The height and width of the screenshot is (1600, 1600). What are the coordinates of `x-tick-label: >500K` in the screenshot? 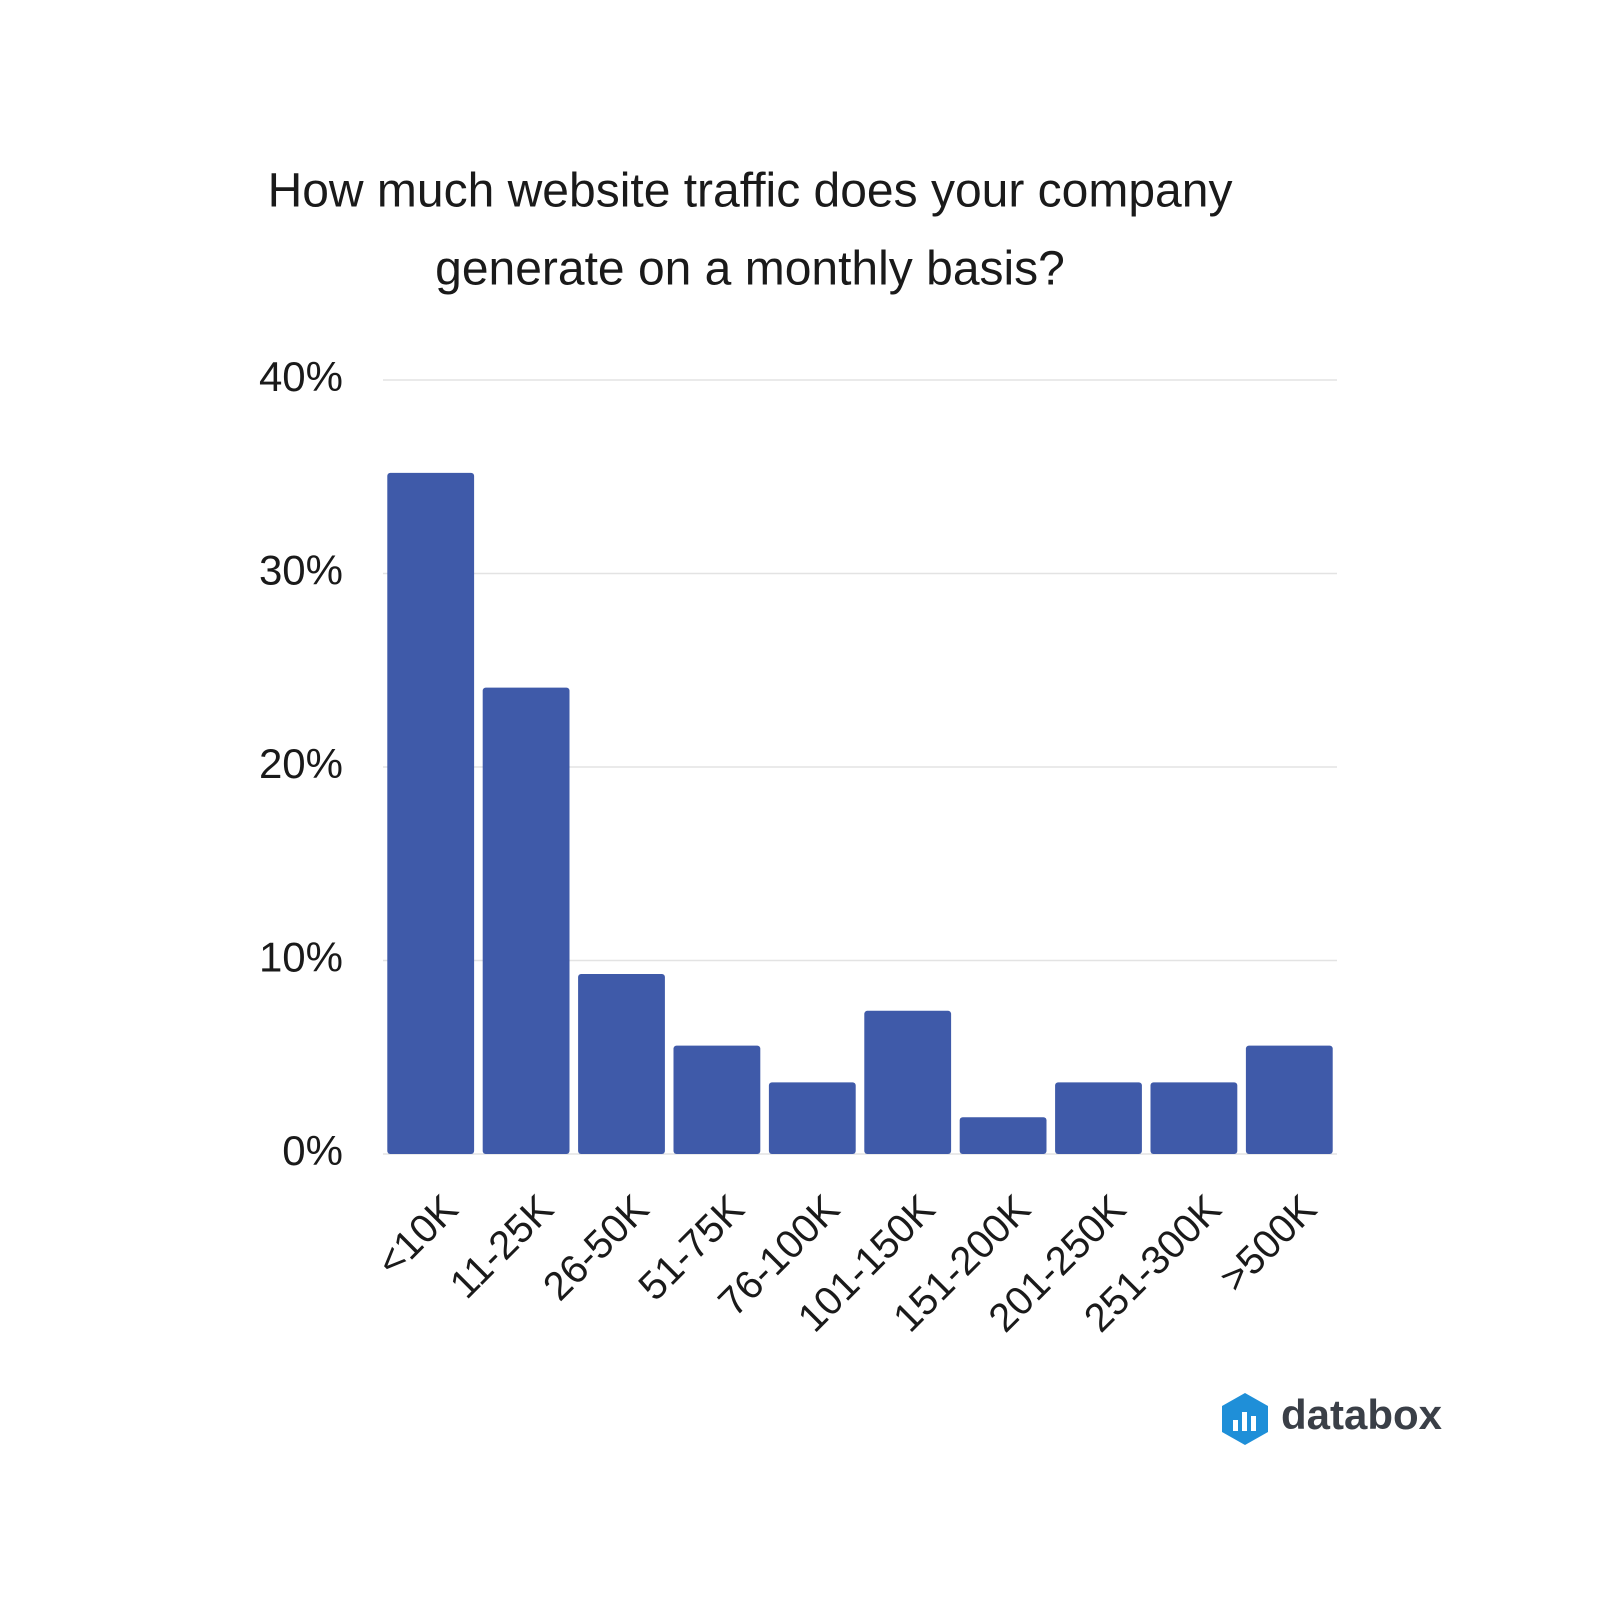 It's located at (1268, 1243).